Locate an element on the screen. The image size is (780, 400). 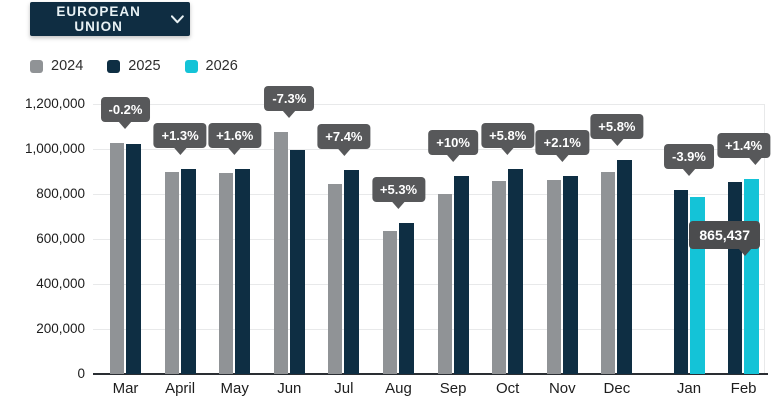
legend-item-2025: 2025 is located at coordinates (134, 66).